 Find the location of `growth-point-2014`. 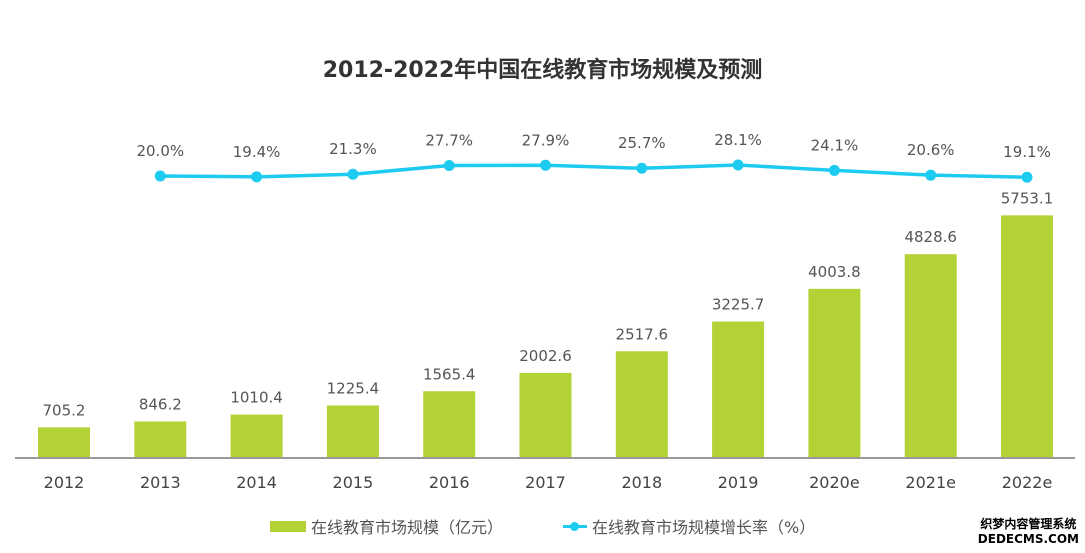

growth-point-2014 is located at coordinates (257, 177).